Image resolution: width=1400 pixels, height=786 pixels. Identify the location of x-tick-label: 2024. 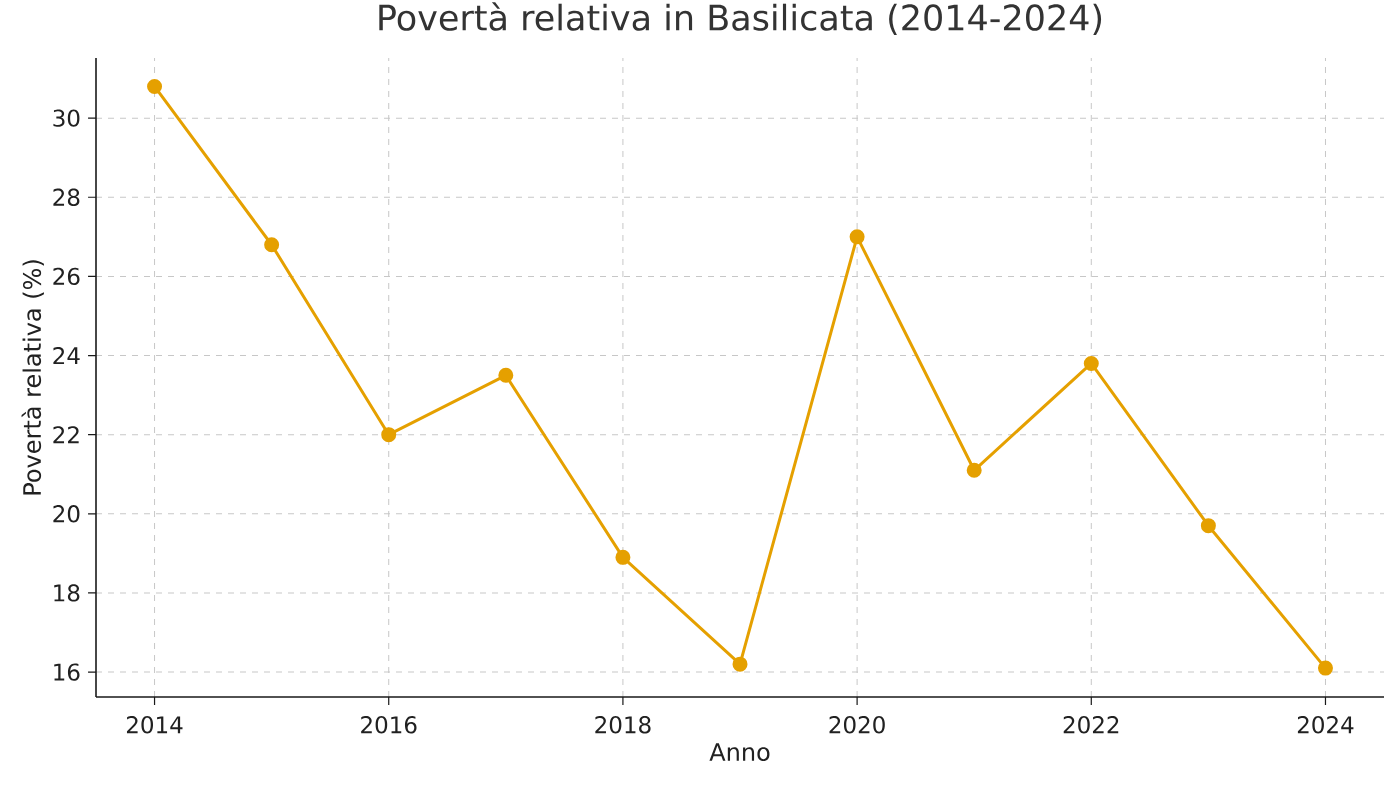
(1325, 725).